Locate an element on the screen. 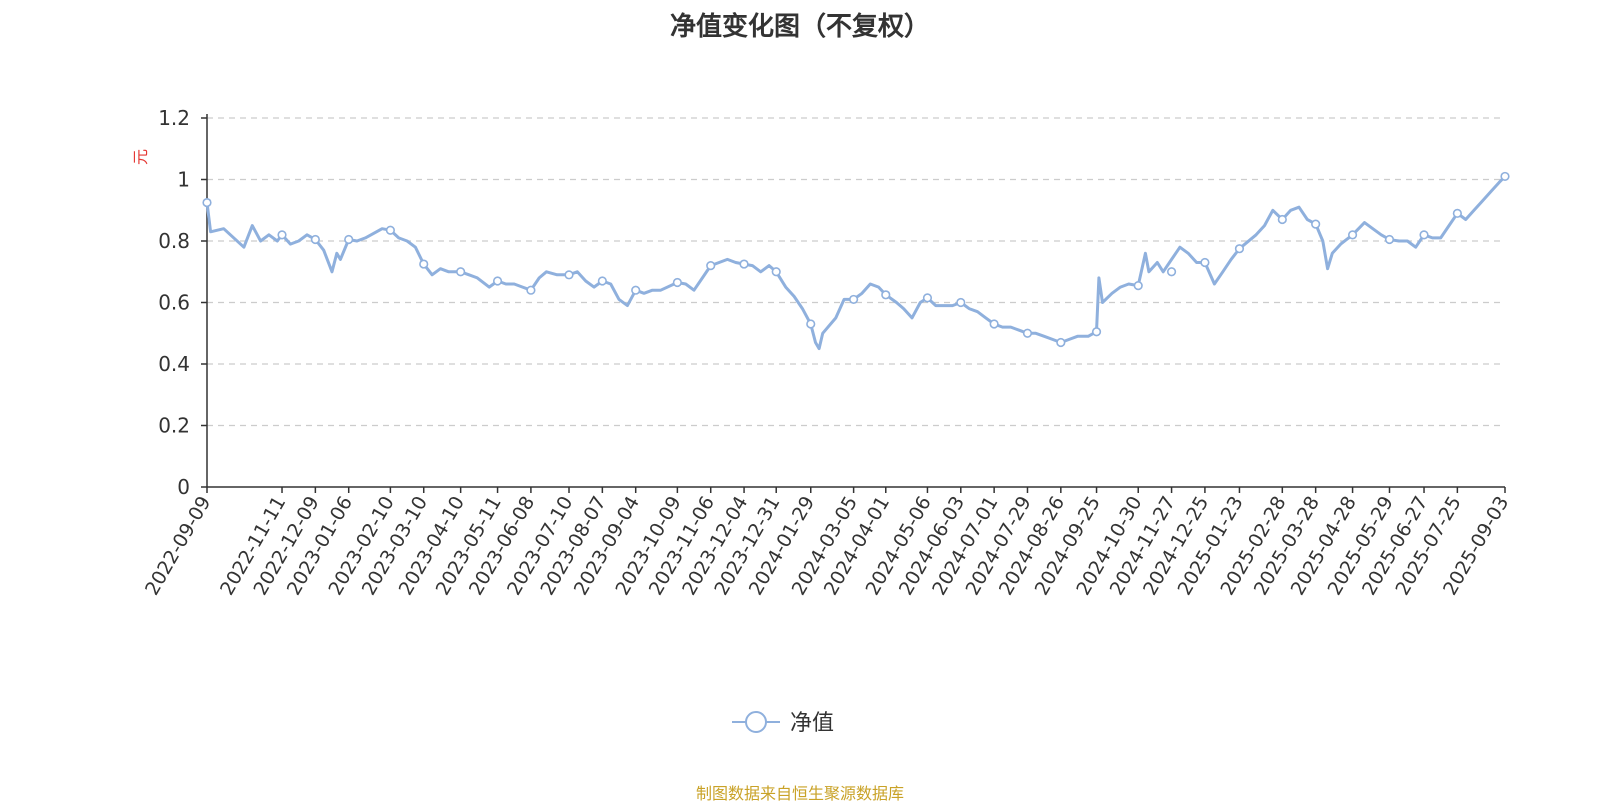 The height and width of the screenshot is (804, 1600). chart-title: 净值变化图（不复权） is located at coordinates (799, 27).